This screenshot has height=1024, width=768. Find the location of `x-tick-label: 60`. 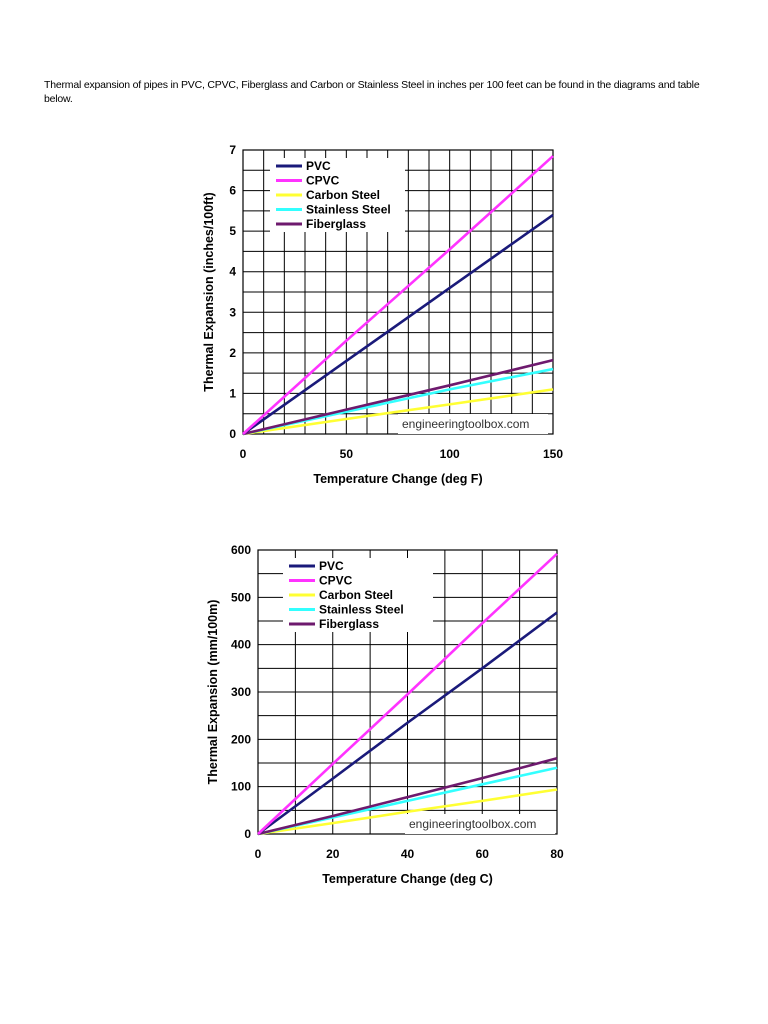

x-tick-label: 60 is located at coordinates (483, 854).